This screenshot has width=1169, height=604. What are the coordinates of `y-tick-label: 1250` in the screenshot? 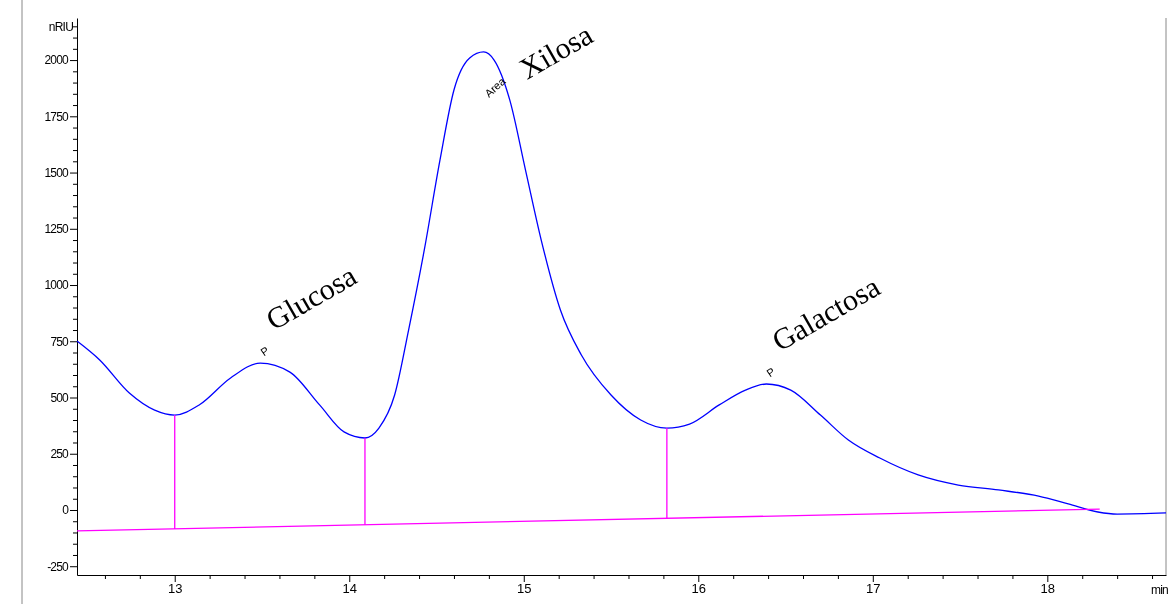 It's located at (57, 229).